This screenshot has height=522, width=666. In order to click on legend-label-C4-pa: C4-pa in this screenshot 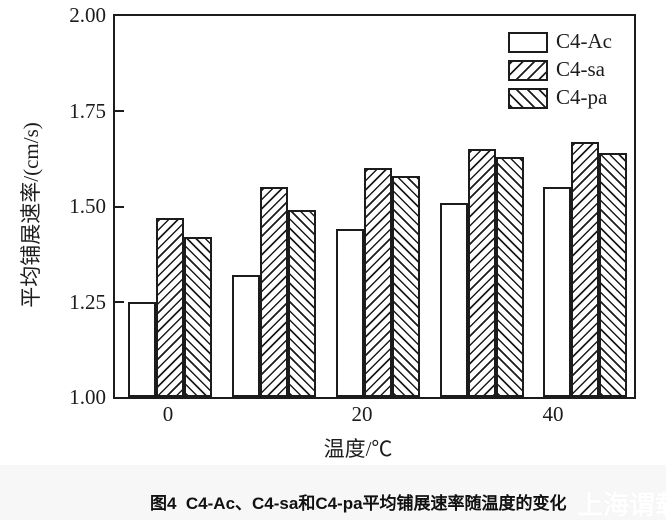, I will do `click(582, 97)`.